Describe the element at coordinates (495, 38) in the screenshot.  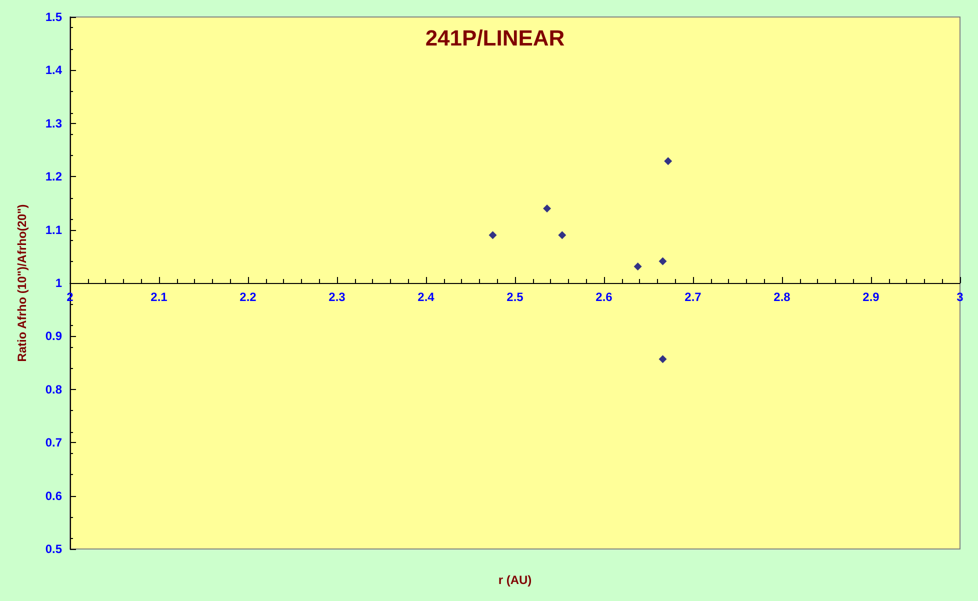
I see `chart-title: 241P/LINEAR` at that location.